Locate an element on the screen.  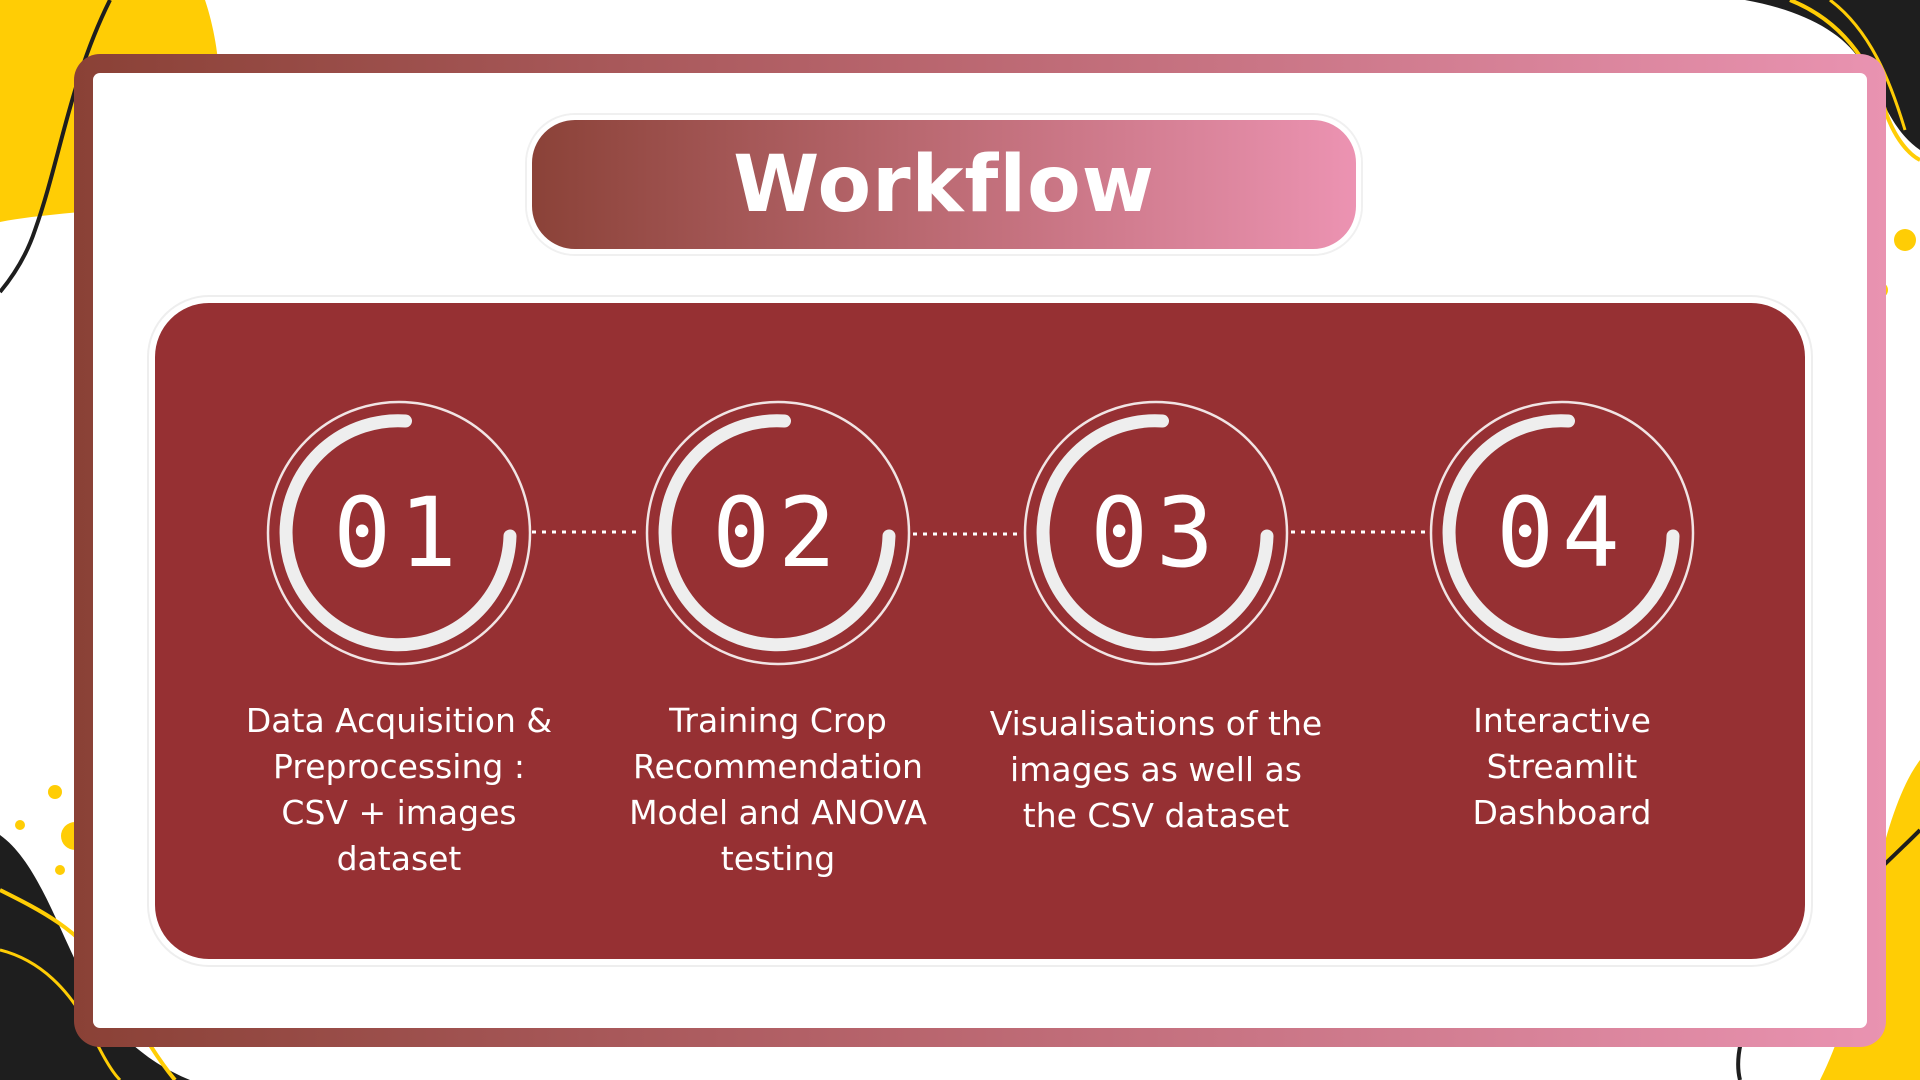
title-banner: Workflow is located at coordinates (944, 184).